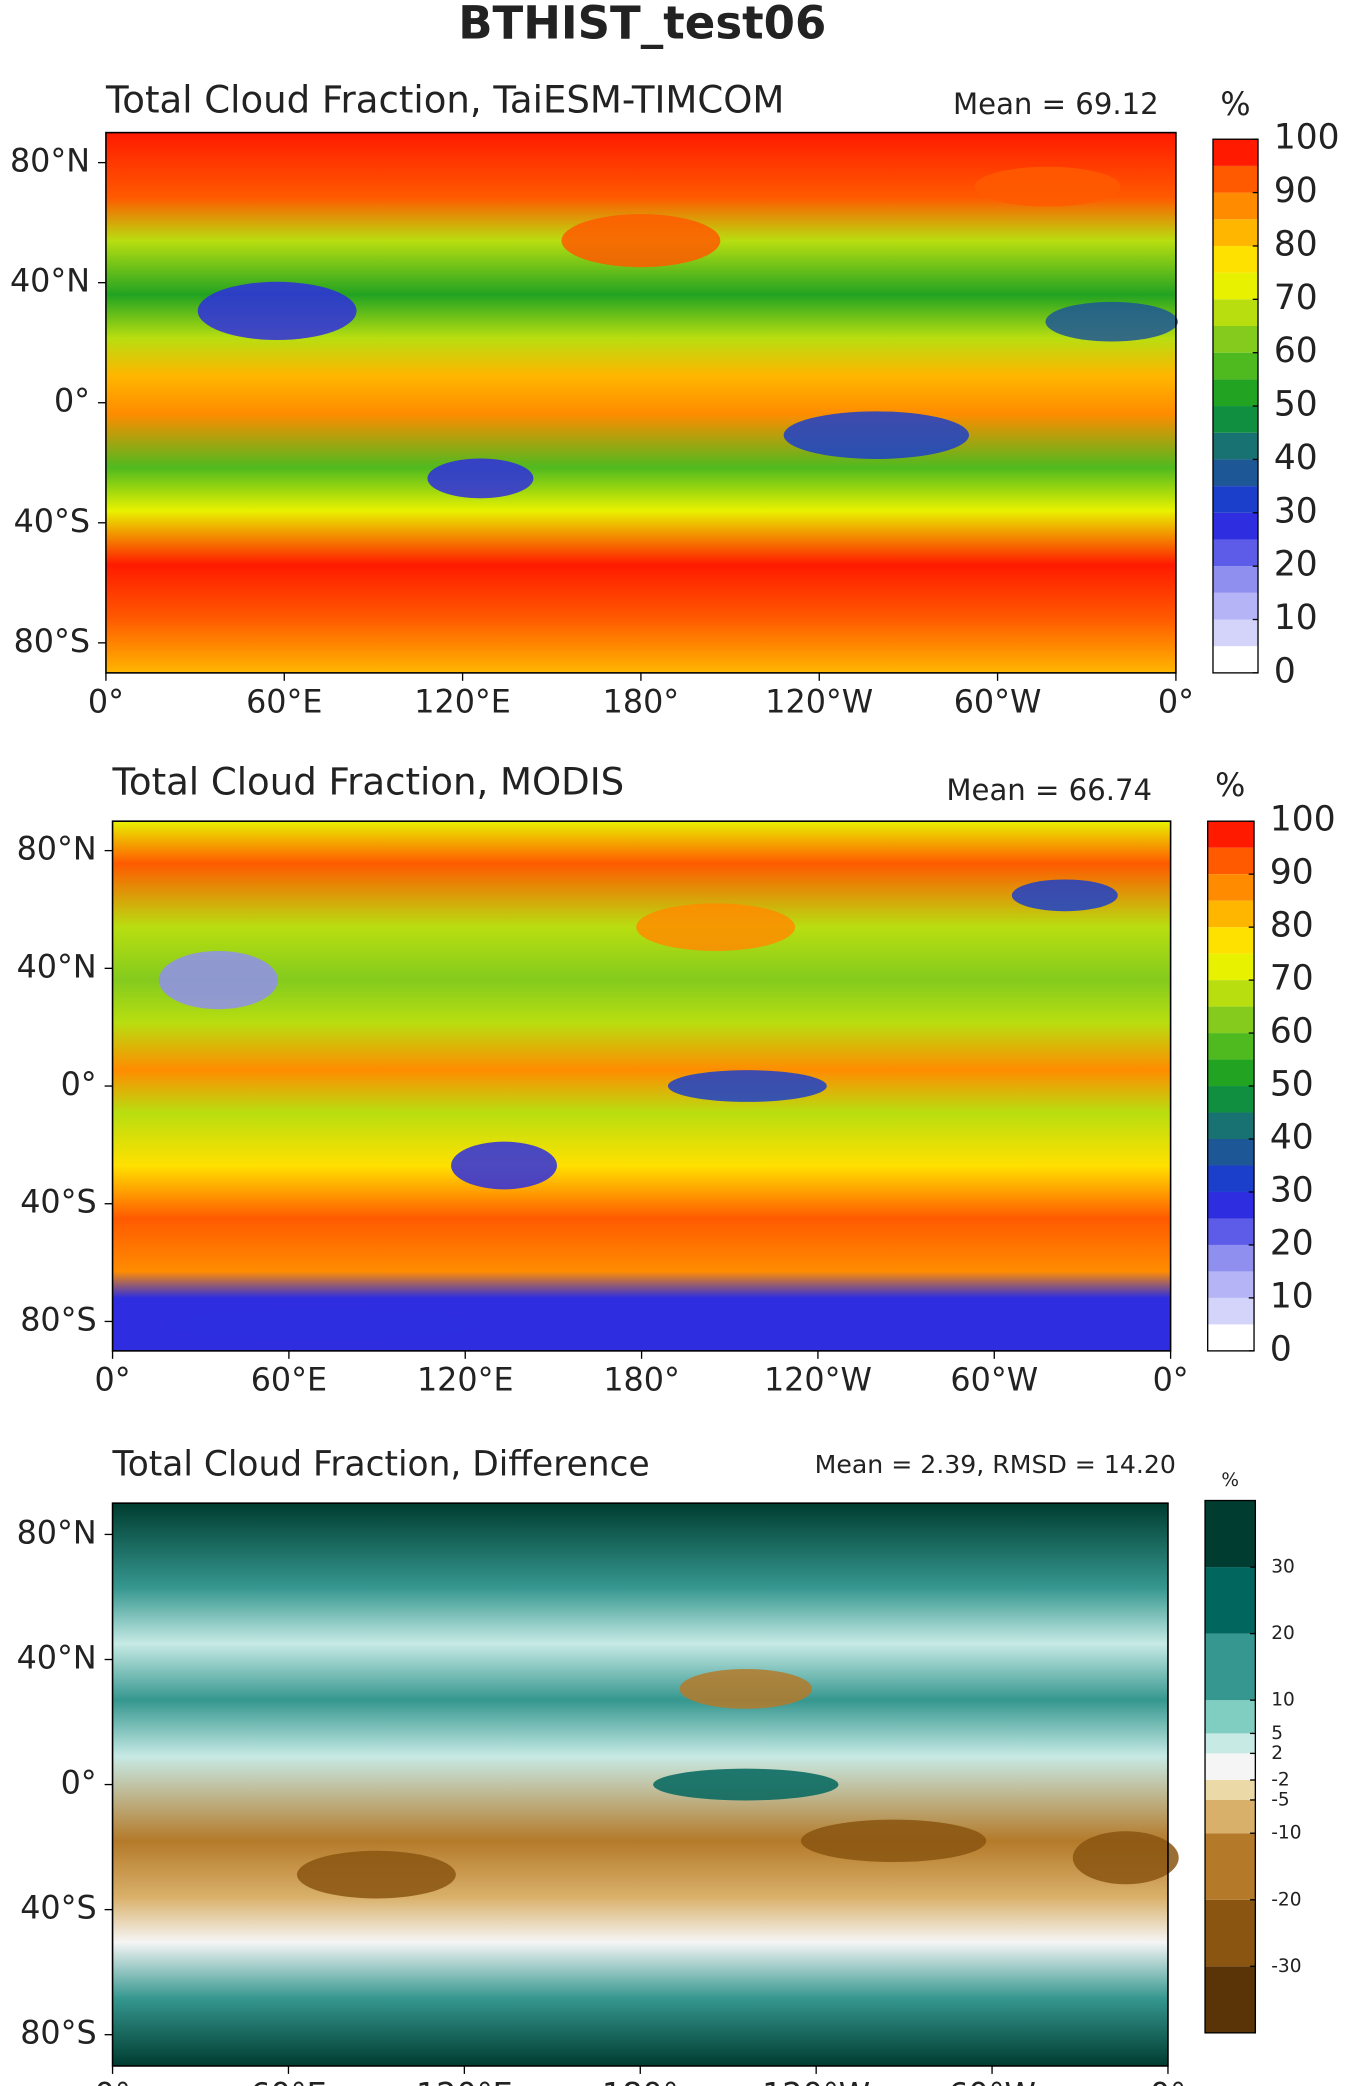 Image resolution: width=1356 pixels, height=2086 pixels. What do you see at coordinates (1296, 351) in the screenshot?
I see `colorbar-tick-label: 60` at bounding box center [1296, 351].